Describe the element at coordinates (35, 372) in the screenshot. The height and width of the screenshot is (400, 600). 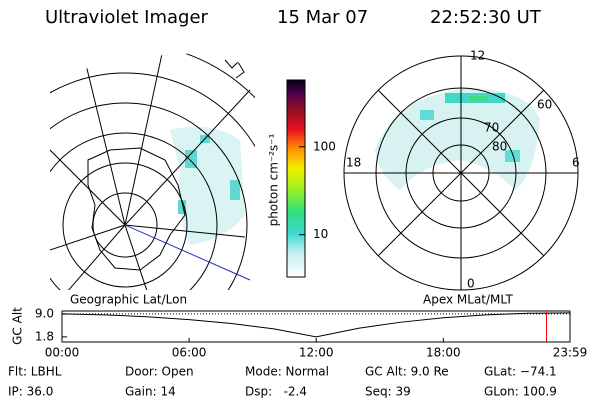
I see `info-field: Flt: LBHL` at that location.